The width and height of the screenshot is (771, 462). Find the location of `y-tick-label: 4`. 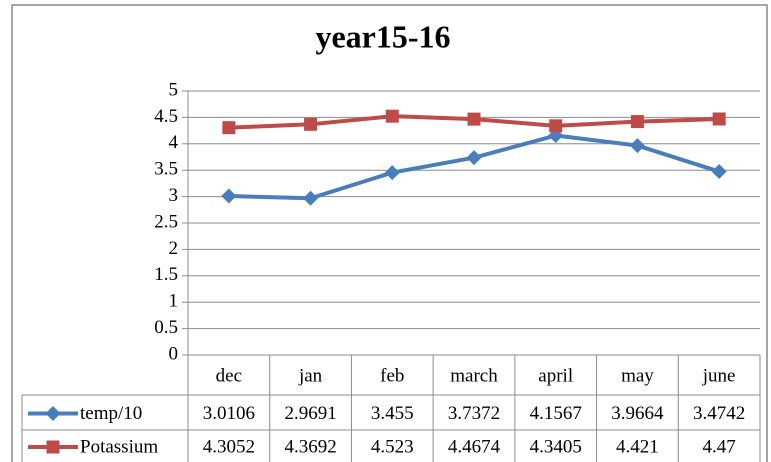

y-tick-label: 4 is located at coordinates (174, 142).